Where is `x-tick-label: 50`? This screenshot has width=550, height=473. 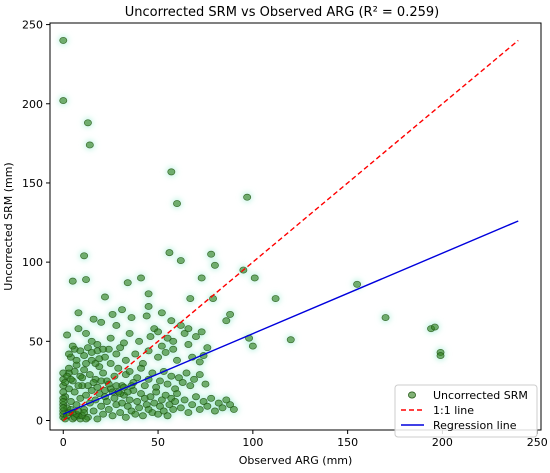
x-tick-label: 50 is located at coordinates (158, 442).